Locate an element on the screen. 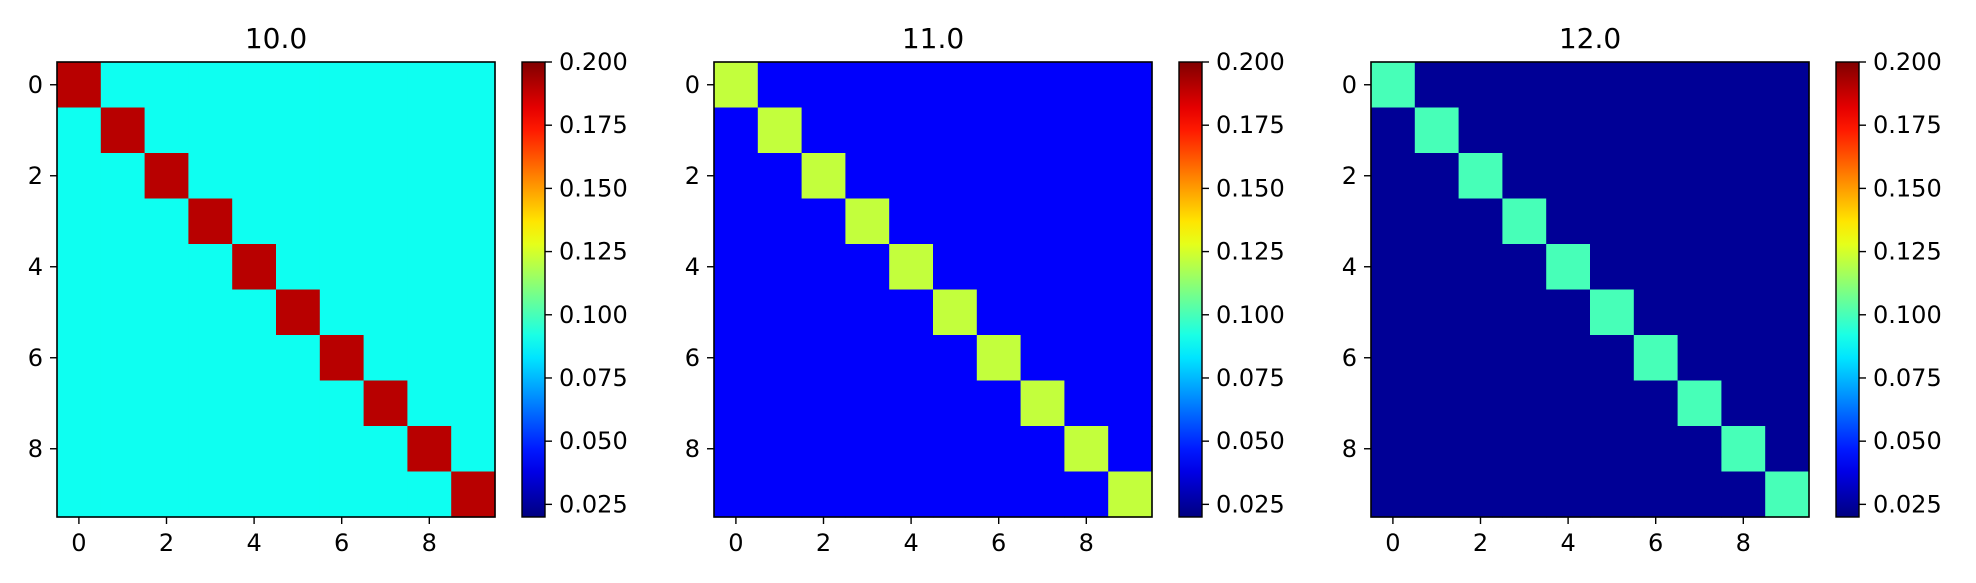 The width and height of the screenshot is (1976, 583). y-tick-label: 6 is located at coordinates (692, 358).